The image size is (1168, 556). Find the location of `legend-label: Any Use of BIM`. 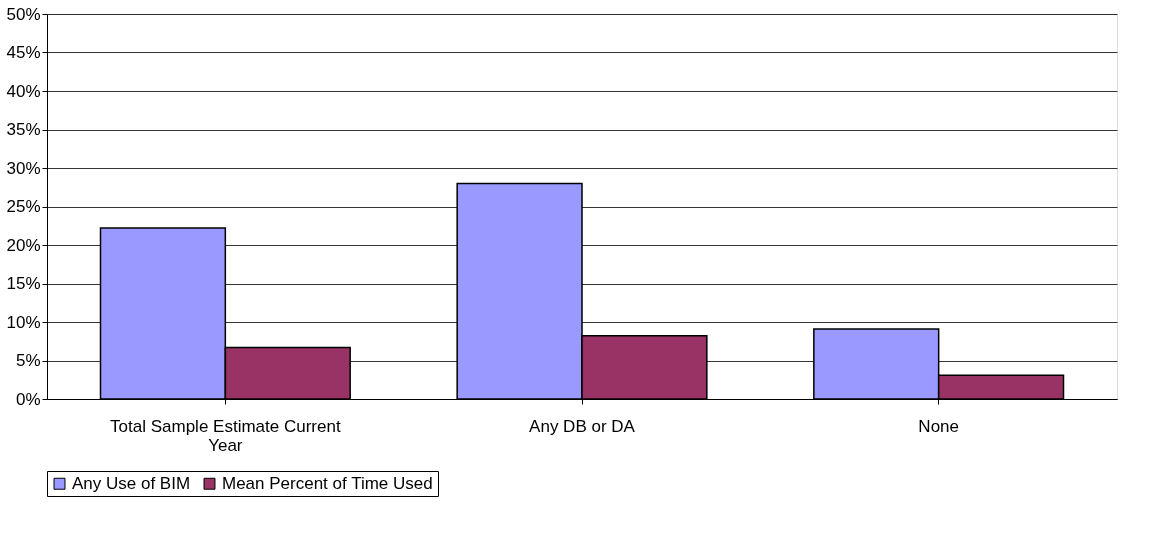

legend-label: Any Use of BIM is located at coordinates (131, 483).